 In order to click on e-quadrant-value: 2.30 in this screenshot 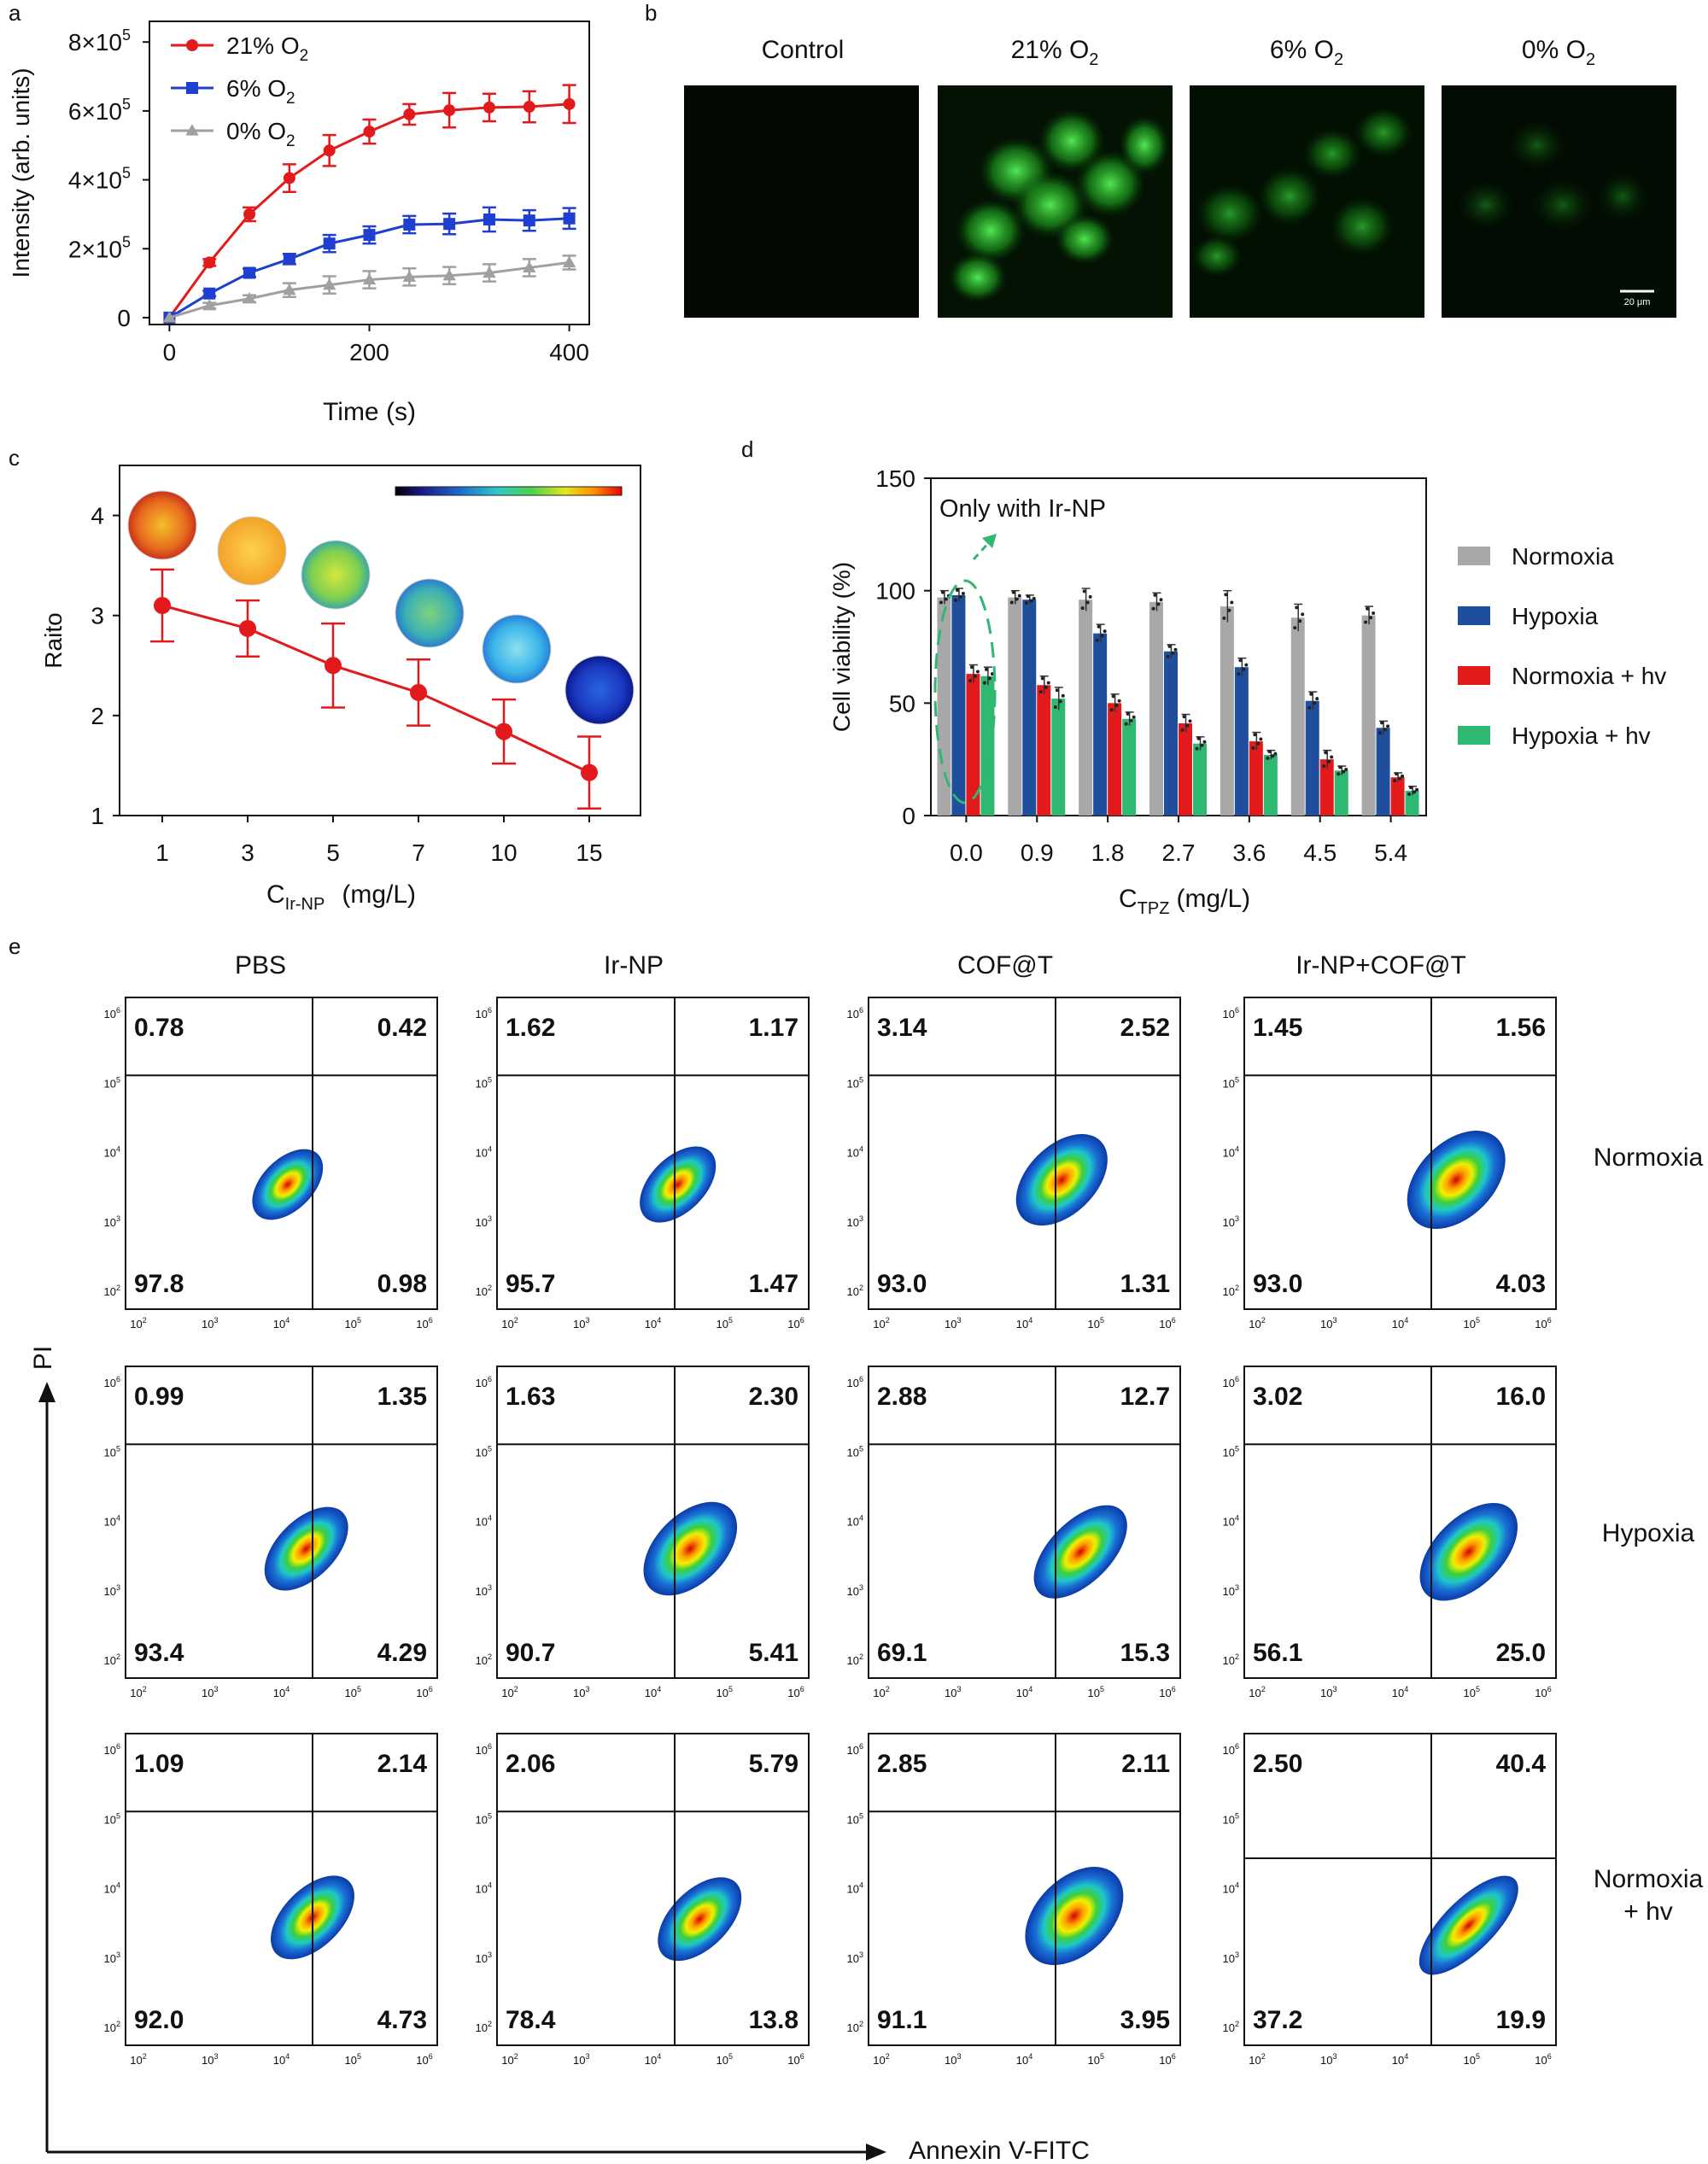, I will do `click(773, 1397)`.